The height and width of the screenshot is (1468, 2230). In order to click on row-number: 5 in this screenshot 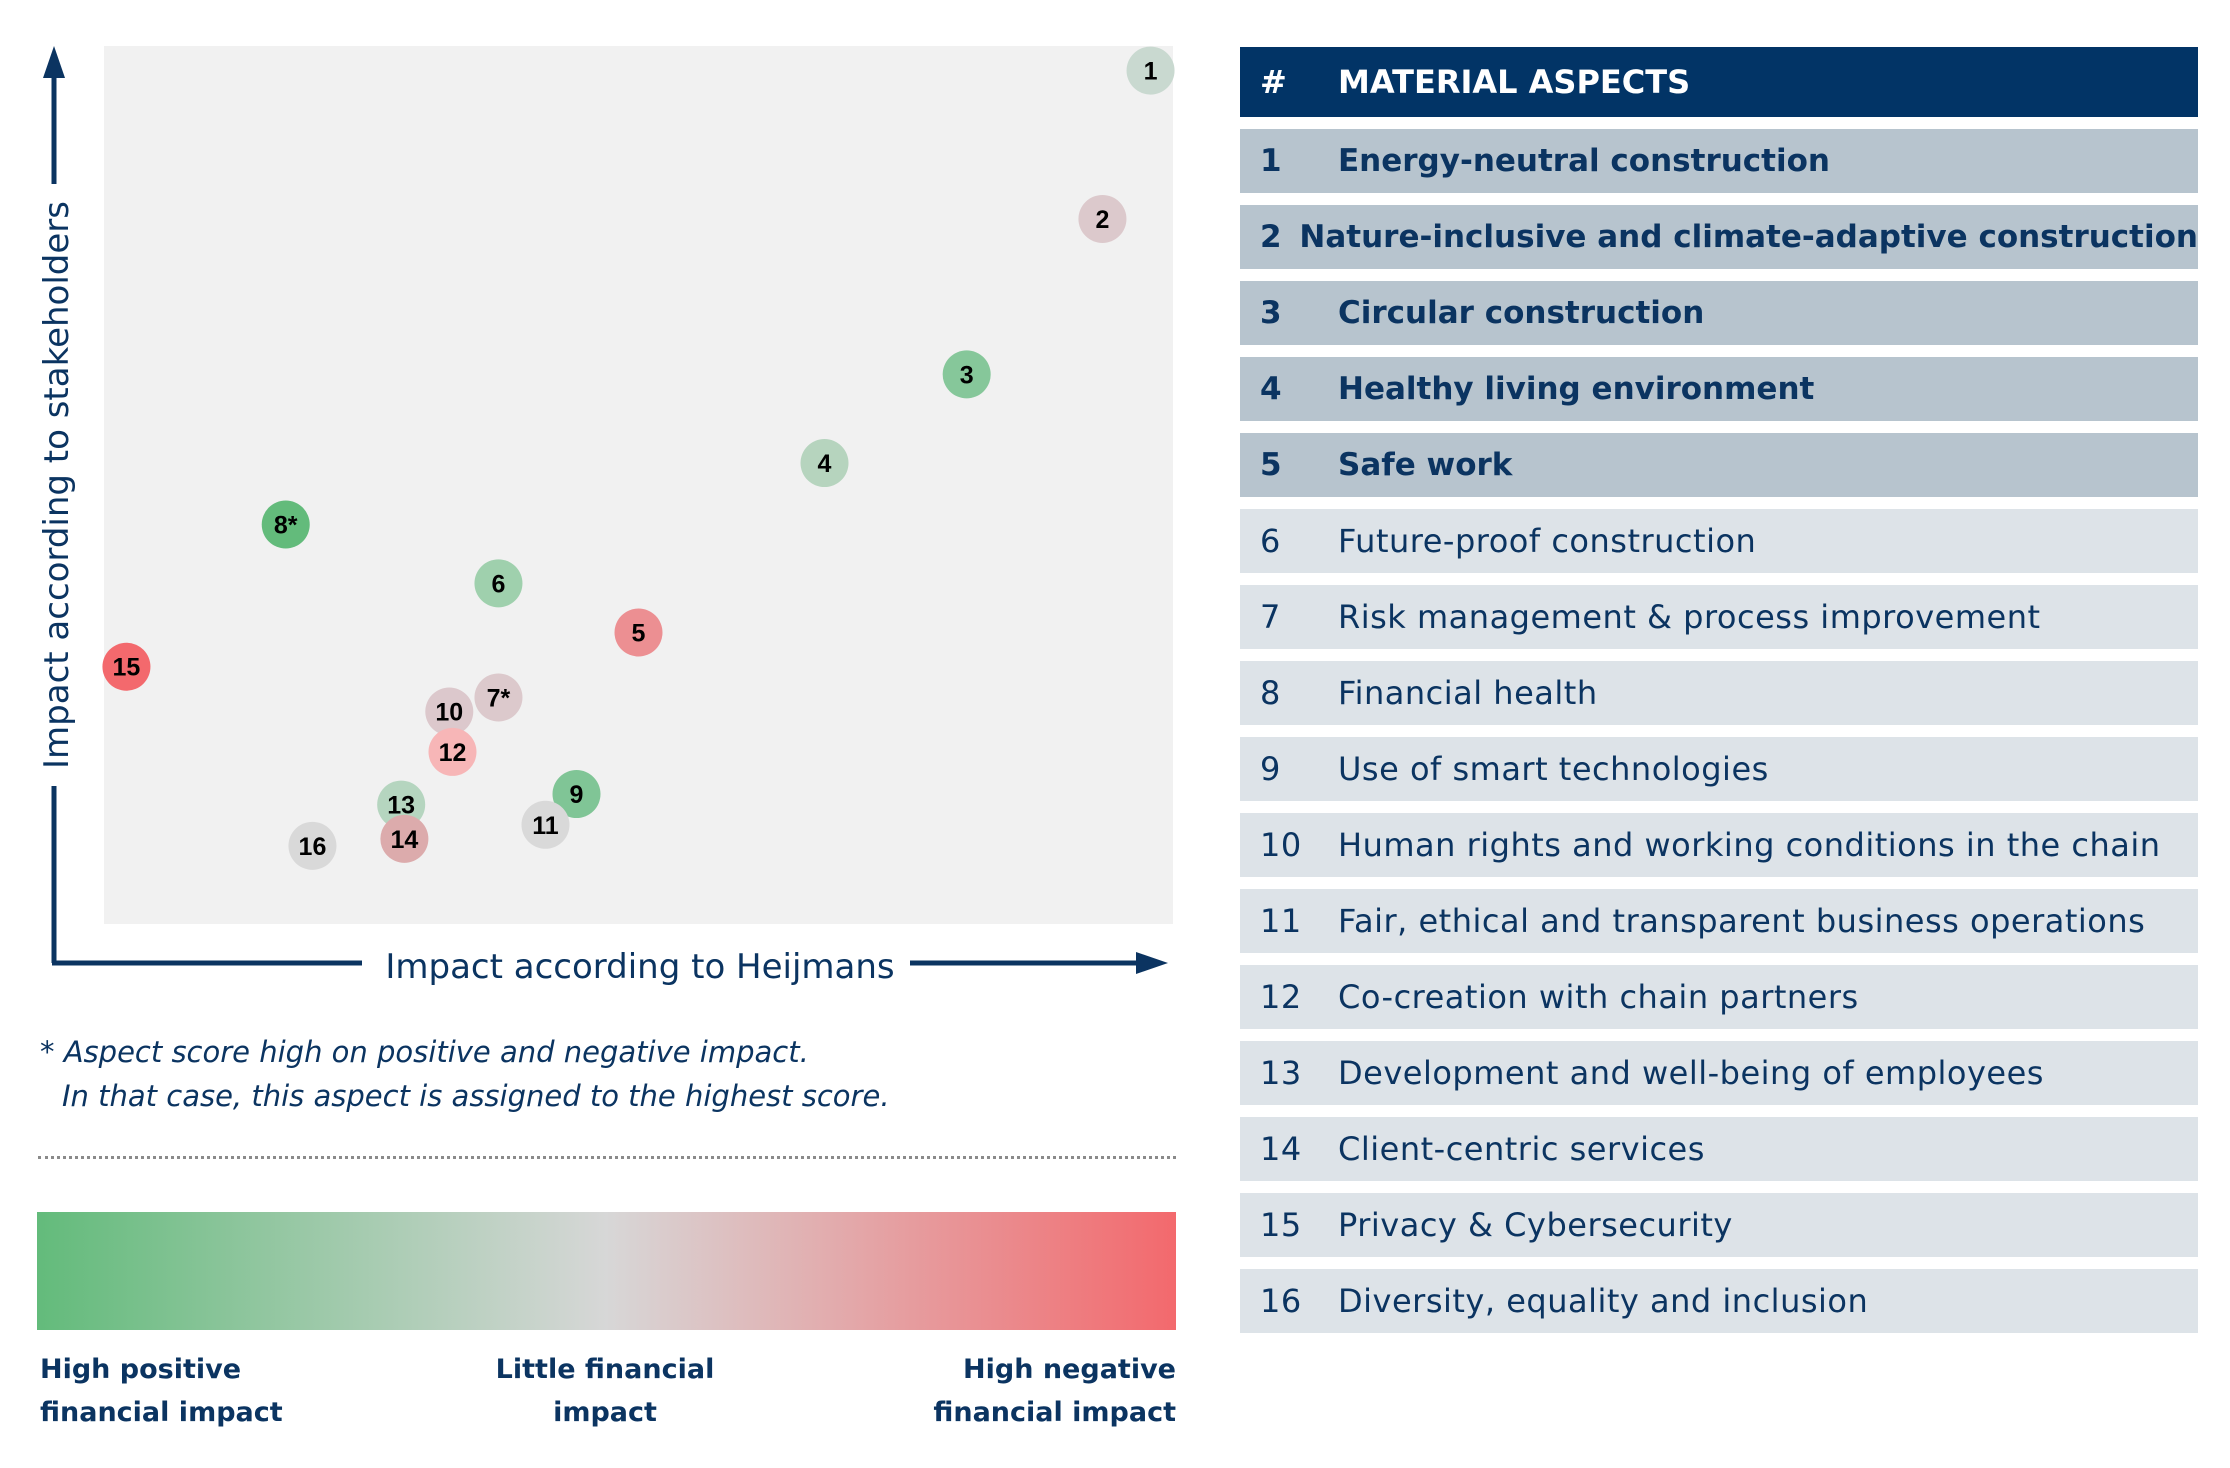, I will do `click(1271, 465)`.